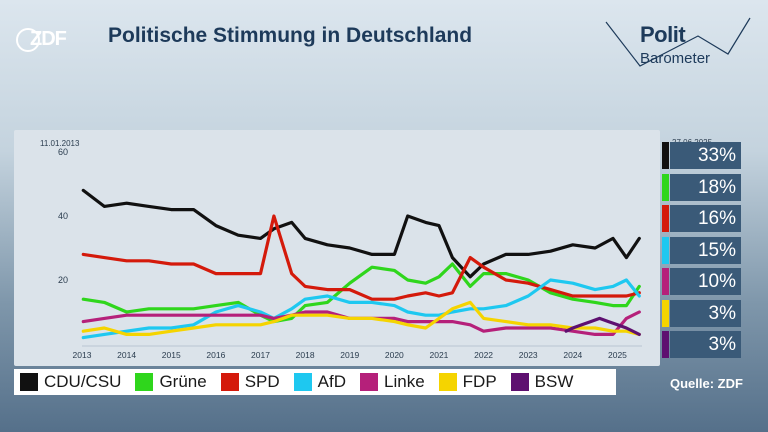 Image resolution: width=768 pixels, height=432 pixels. I want to click on x-tick-label: 2016, so click(215, 355).